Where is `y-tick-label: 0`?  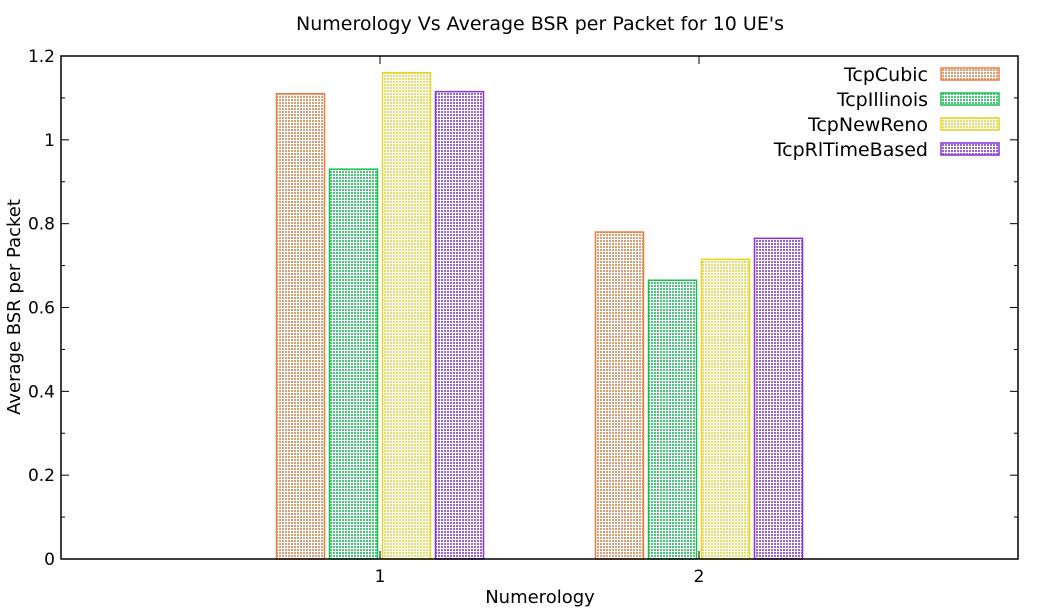 y-tick-label: 0 is located at coordinates (49, 560).